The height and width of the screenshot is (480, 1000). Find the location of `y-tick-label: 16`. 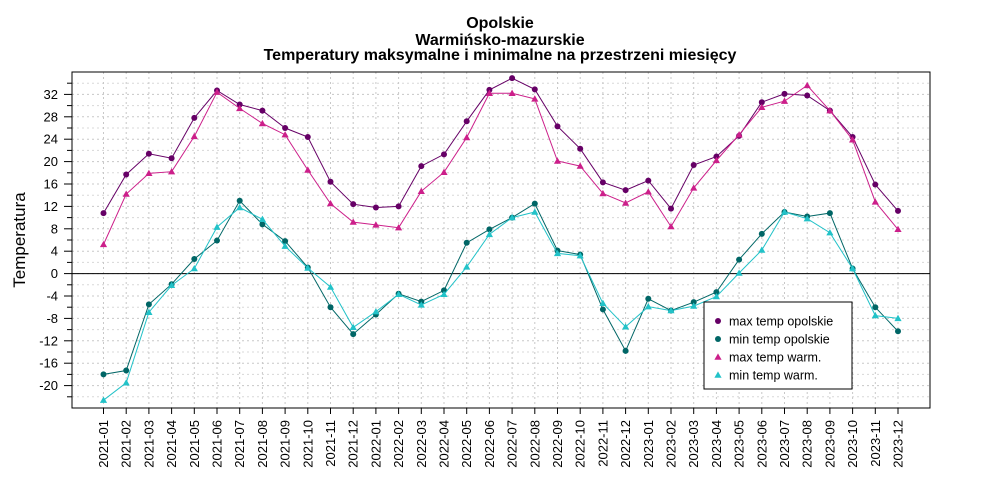

y-tick-label: 16 is located at coordinates (51, 184).